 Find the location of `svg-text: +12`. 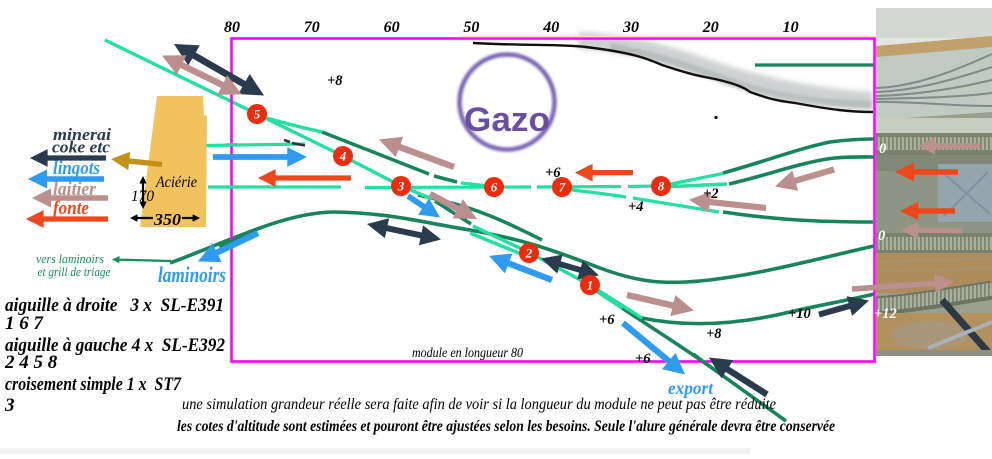

svg-text: +12 is located at coordinates (885, 314).